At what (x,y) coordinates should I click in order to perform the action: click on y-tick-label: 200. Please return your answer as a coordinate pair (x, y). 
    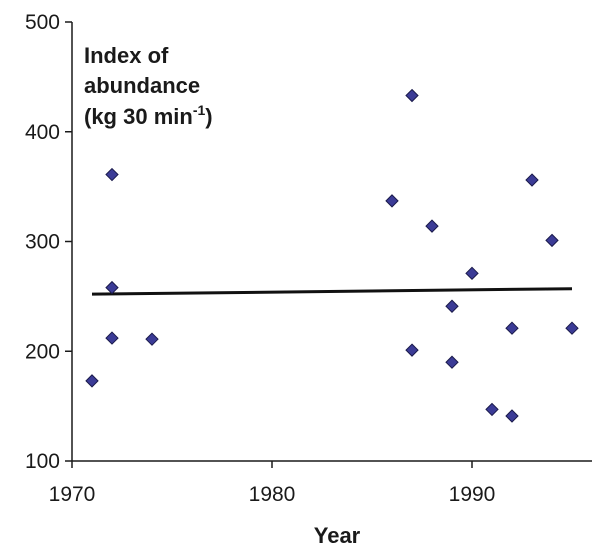
    Looking at the image, I should click on (42, 351).